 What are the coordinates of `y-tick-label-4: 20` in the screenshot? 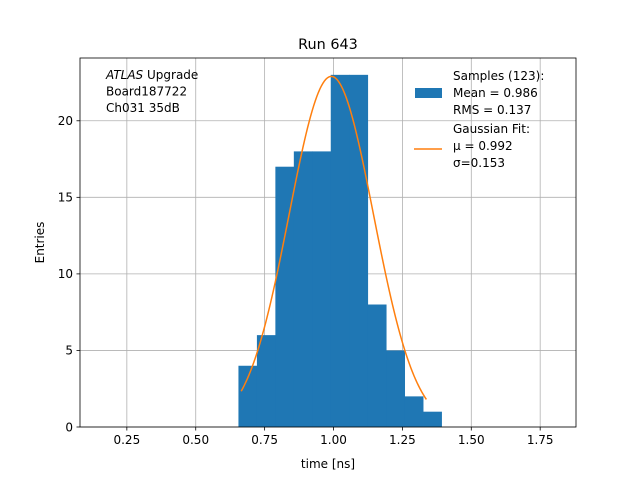 It's located at (65, 121).